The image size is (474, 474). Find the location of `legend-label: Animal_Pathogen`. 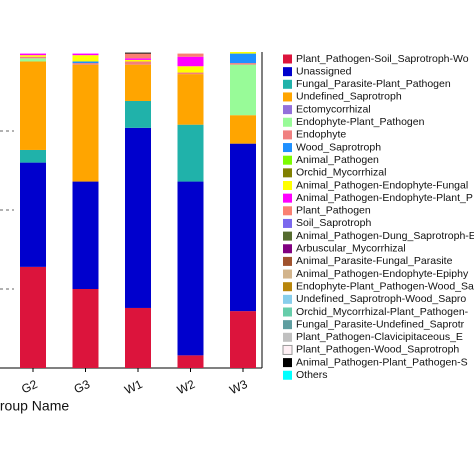

legend-label: Animal_Pathogen is located at coordinates (337, 160).